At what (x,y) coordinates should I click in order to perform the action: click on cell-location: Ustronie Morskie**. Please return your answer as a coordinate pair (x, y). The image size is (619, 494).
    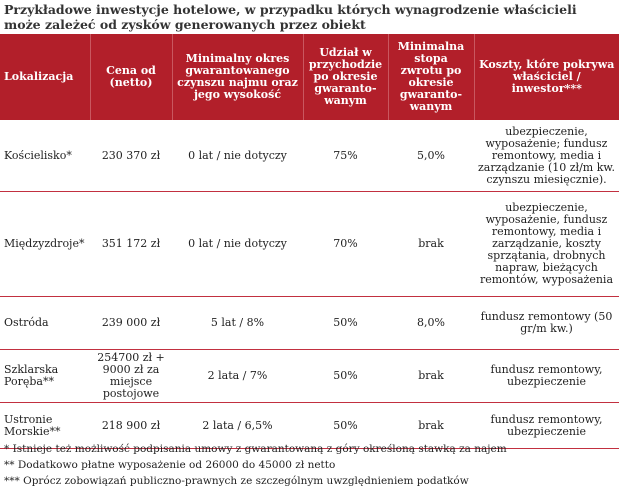
    Looking at the image, I should click on (45, 425).